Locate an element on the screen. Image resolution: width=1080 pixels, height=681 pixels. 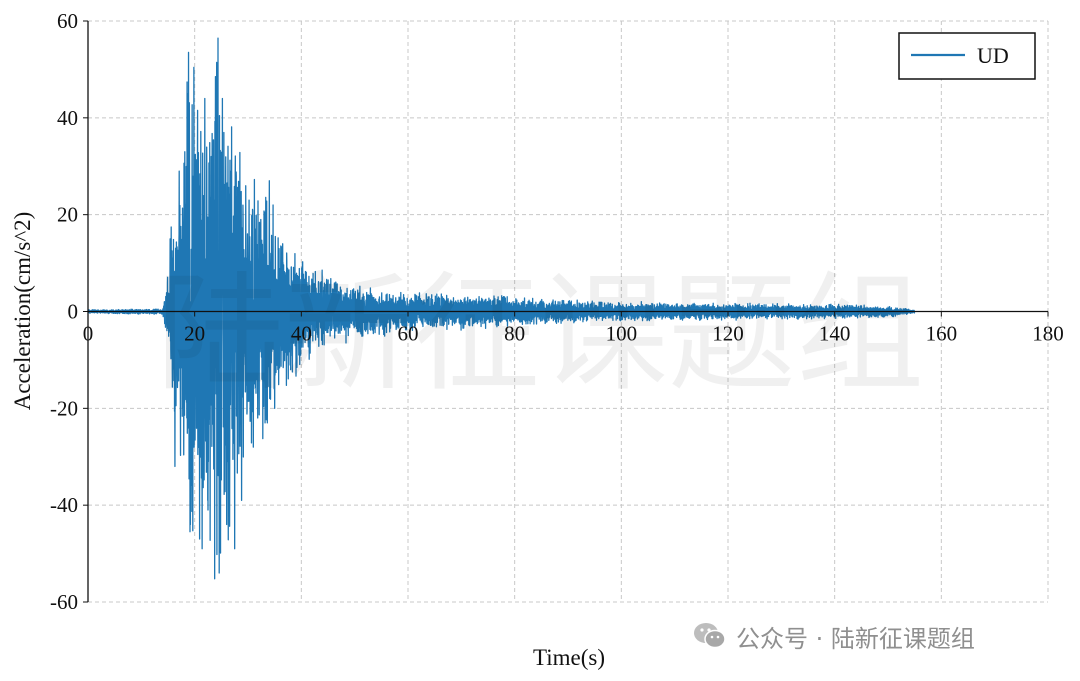
x-tick-label: 20 is located at coordinates (194, 334).